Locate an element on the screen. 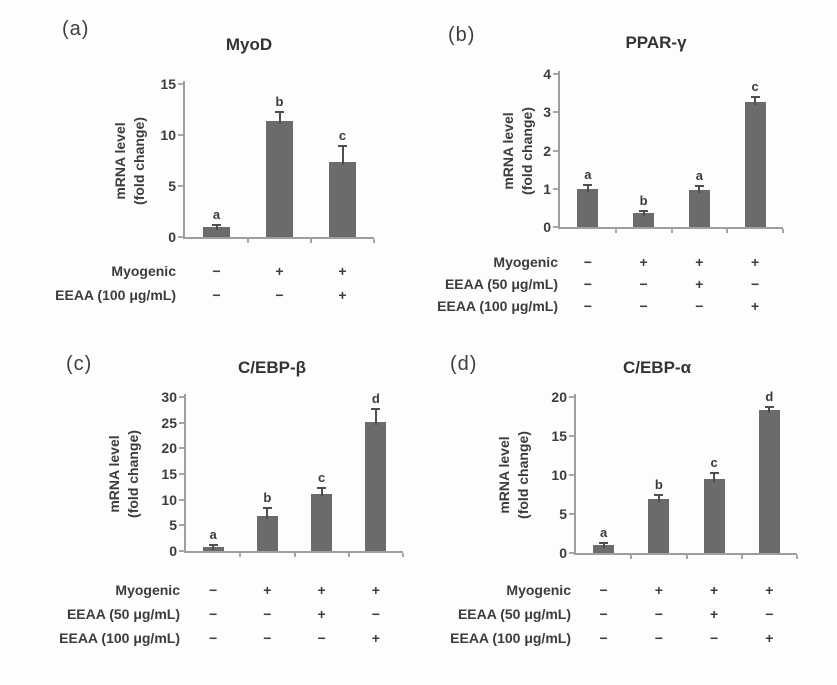 This screenshot has width=837, height=685. y-axis-label-line2: (fold change) is located at coordinates (133, 474).